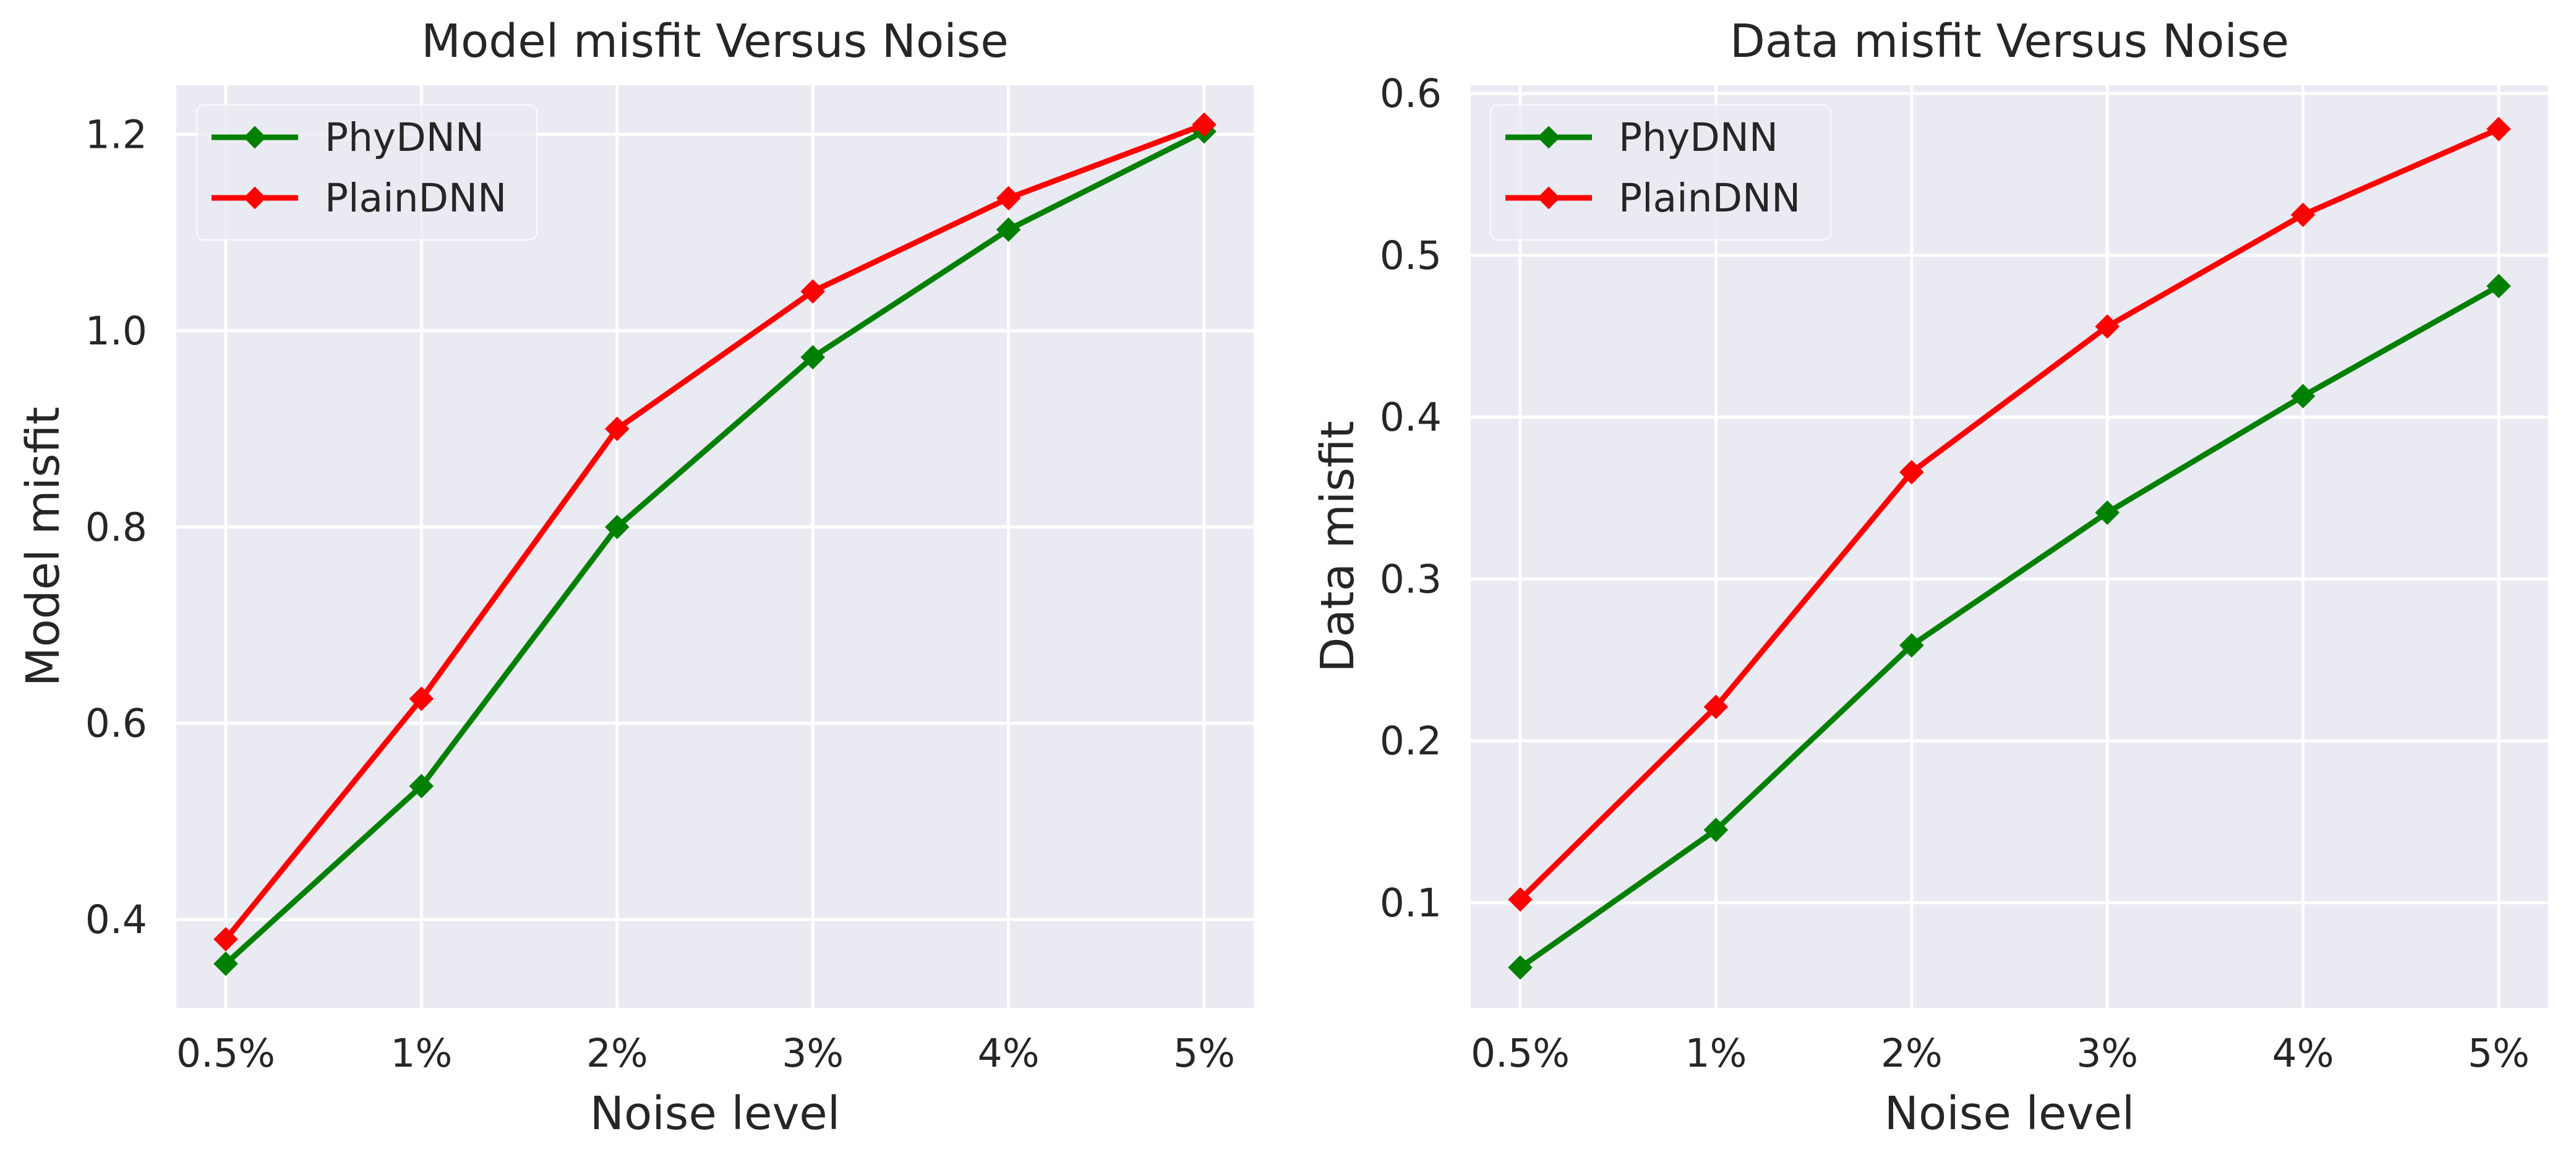 This screenshot has width=2576, height=1152. I want to click on y-tick-label: 0.1, so click(1411, 903).